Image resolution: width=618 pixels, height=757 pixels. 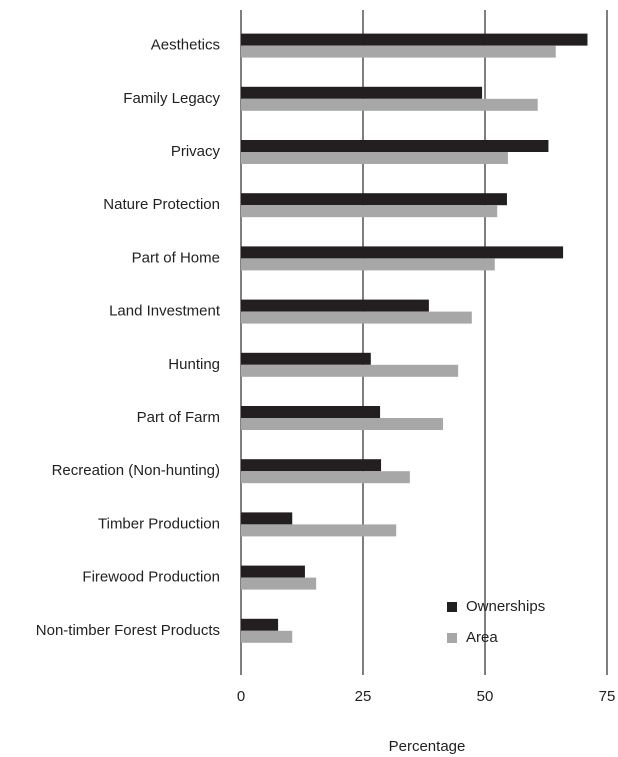 I want to click on x-tick-label: 25, so click(x=363, y=696).